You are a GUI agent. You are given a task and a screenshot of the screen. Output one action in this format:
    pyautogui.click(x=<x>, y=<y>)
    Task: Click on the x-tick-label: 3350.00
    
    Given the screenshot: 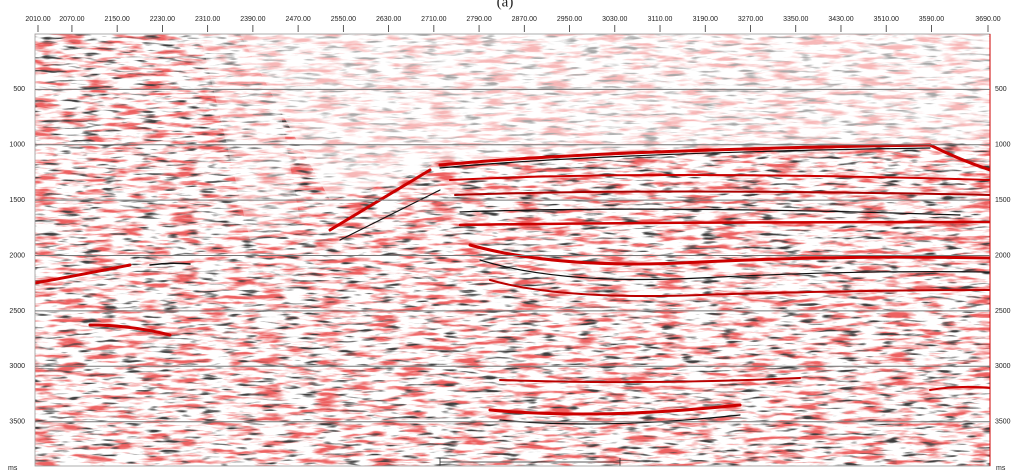 What is the action you would take?
    pyautogui.click(x=795, y=19)
    